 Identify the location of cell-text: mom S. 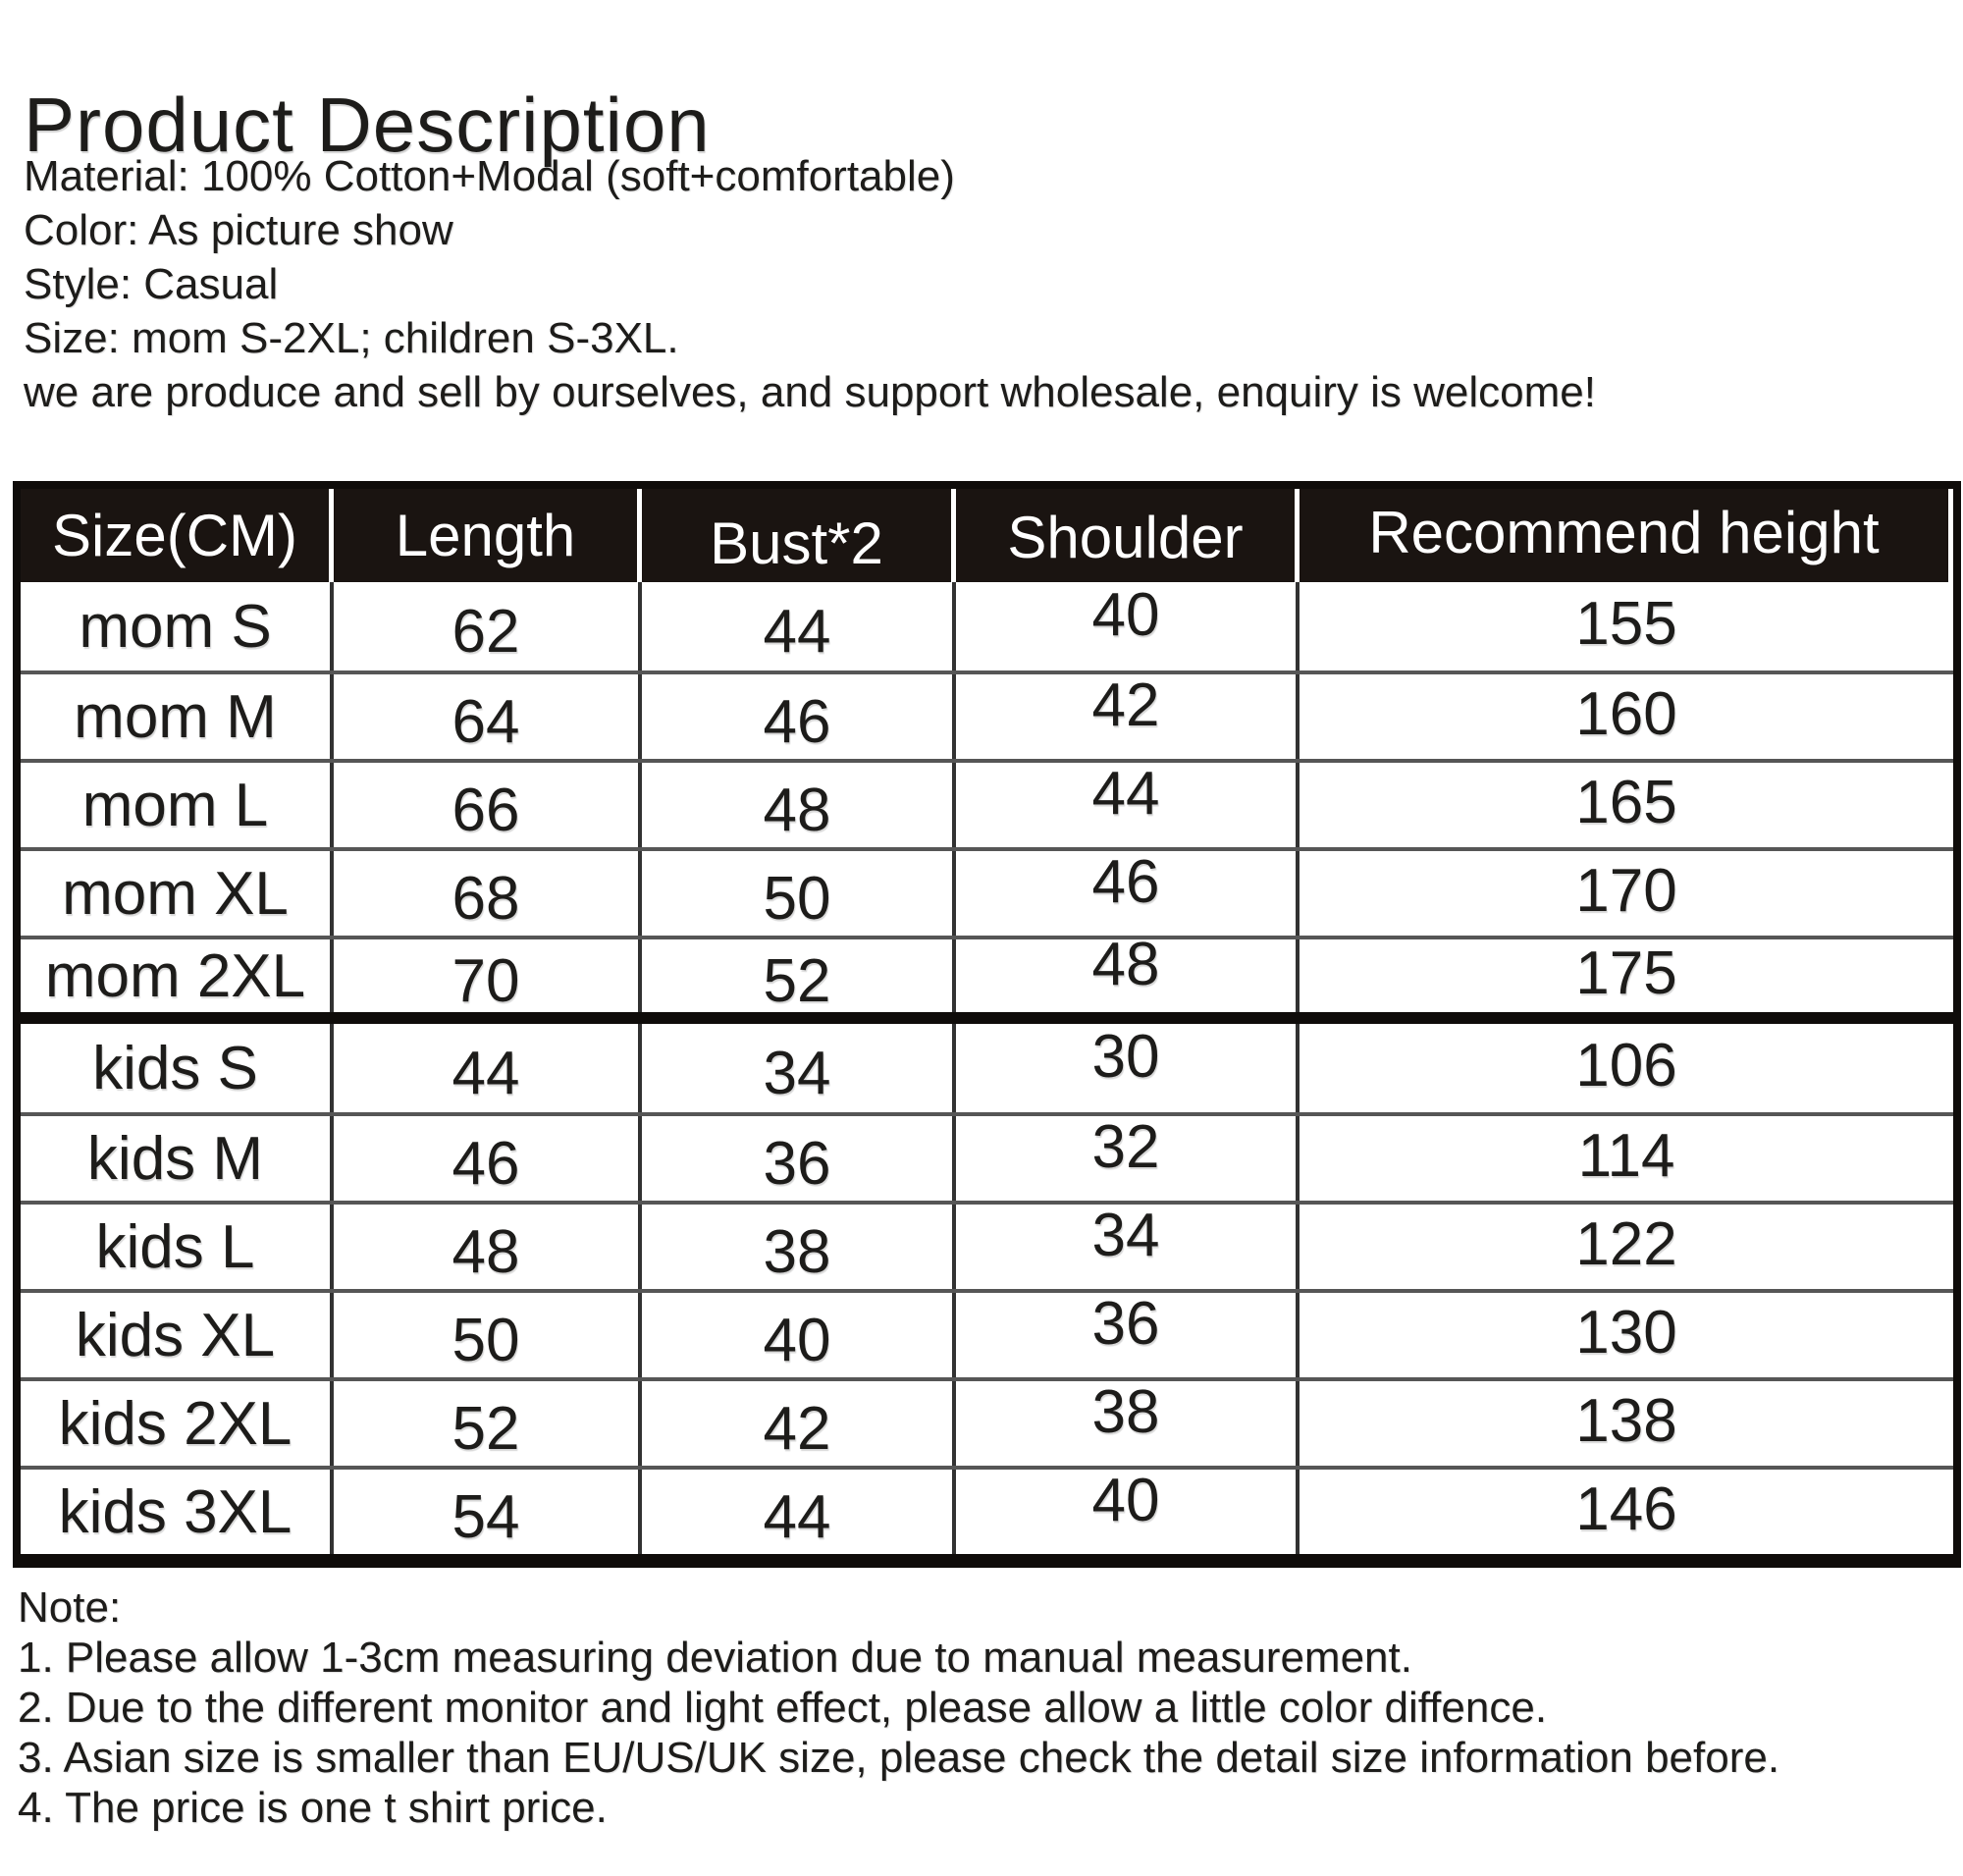
(175, 627).